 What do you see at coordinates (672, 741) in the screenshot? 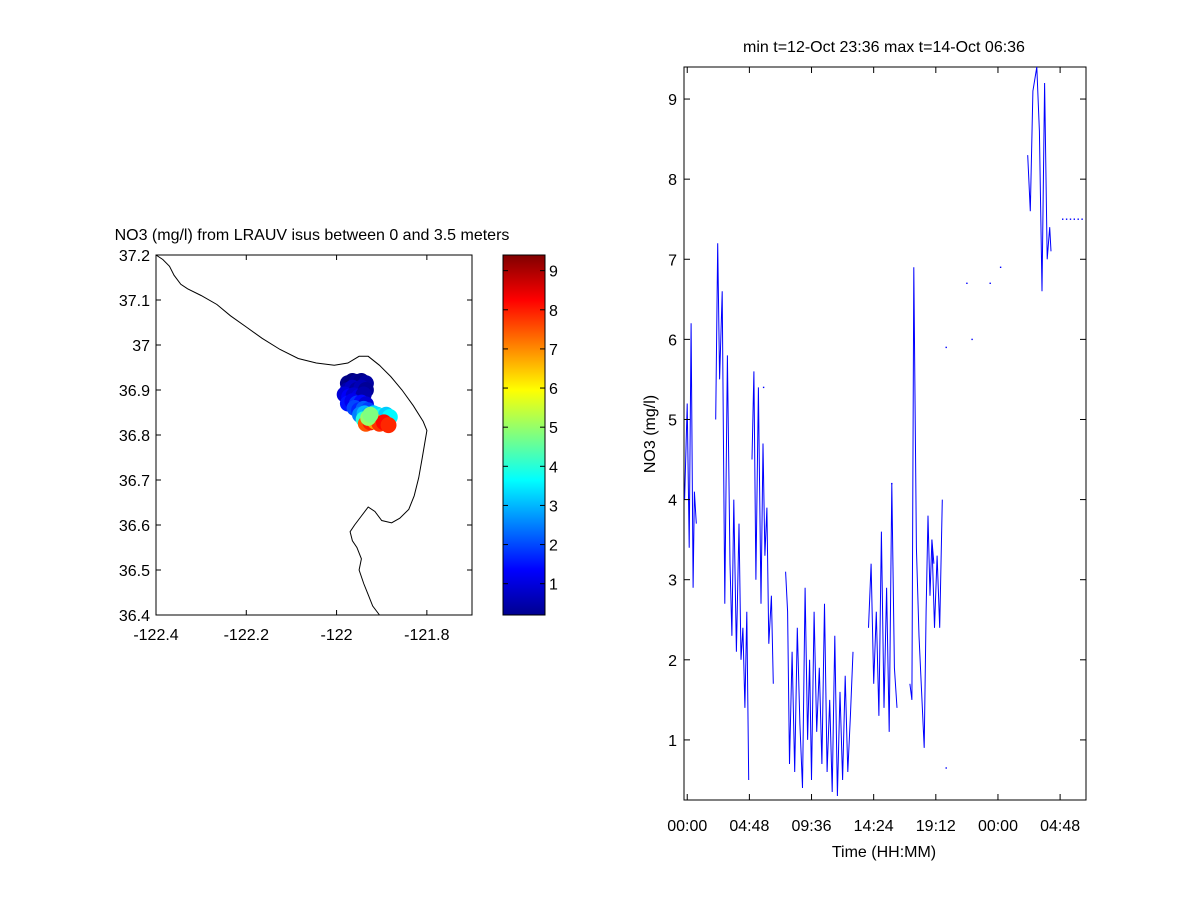
I see `timeseries-y-tick-label: 1` at bounding box center [672, 741].